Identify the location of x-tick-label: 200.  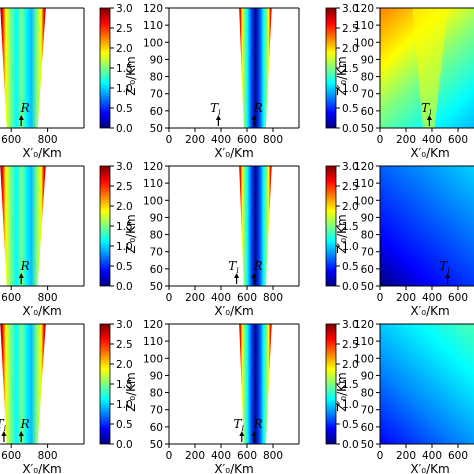
(406, 456).